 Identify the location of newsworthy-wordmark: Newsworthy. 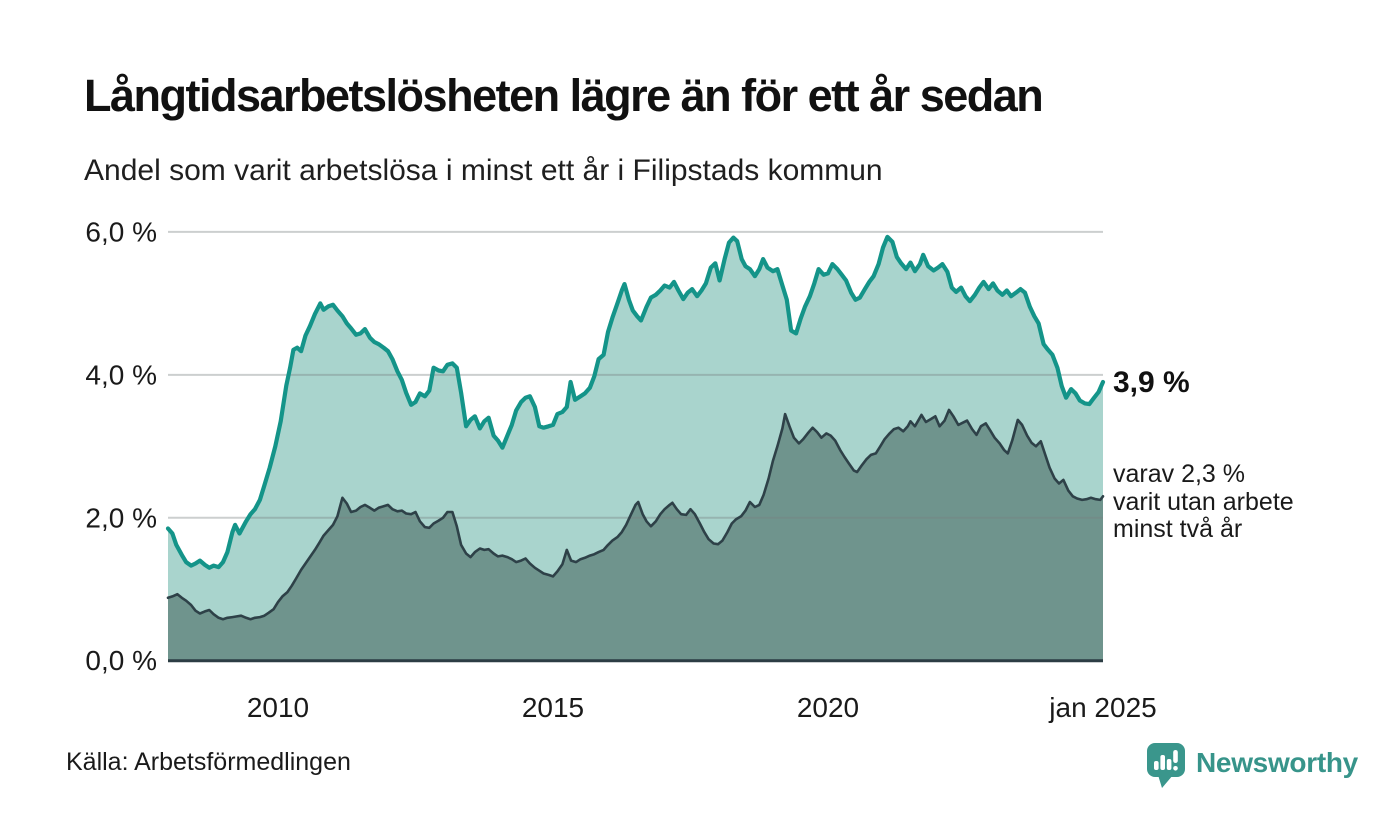
(1277, 762).